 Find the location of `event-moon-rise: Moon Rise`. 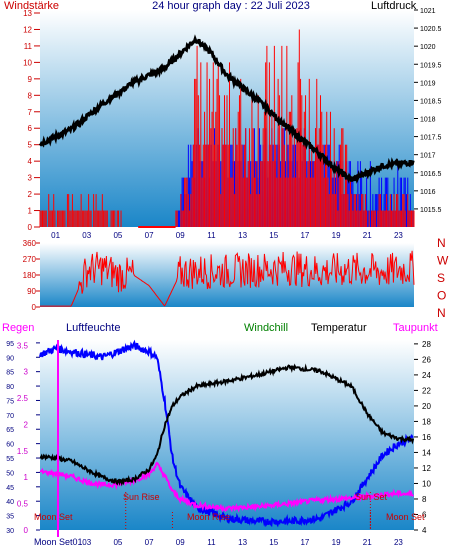

event-moon-rise: Moon Rise is located at coordinates (208, 517).